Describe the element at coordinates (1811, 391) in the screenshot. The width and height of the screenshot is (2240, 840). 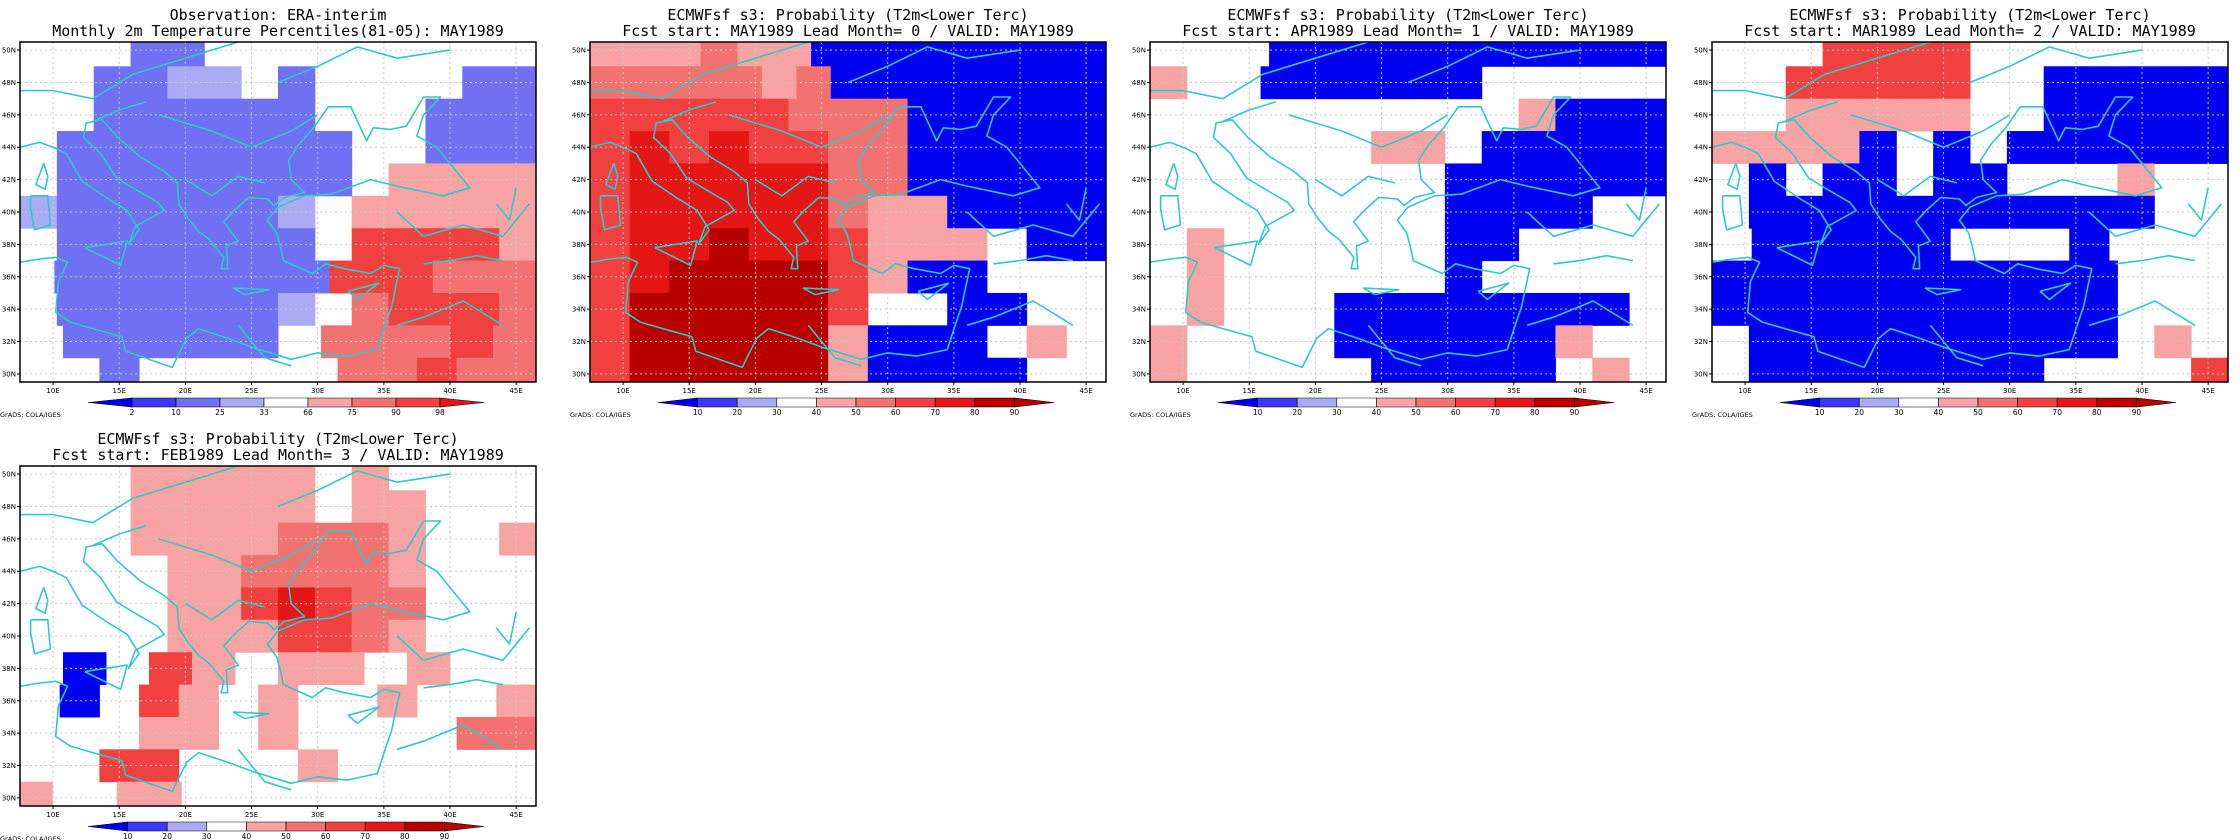
I see `x-tick-label: 15E` at that location.